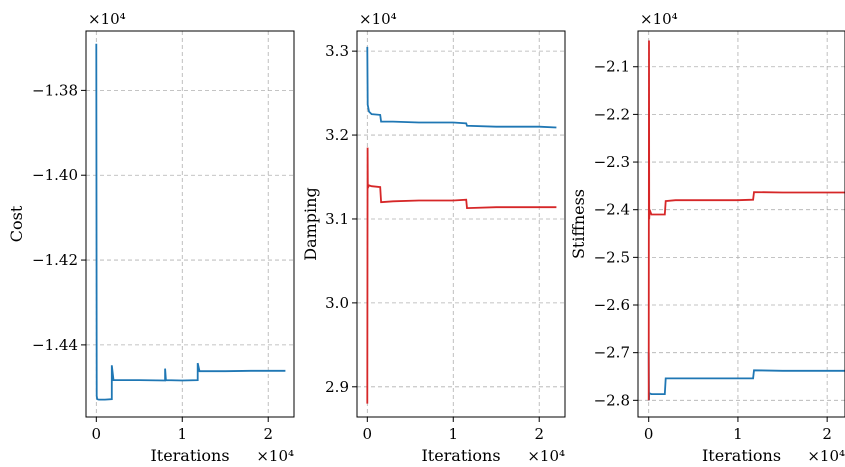 This screenshot has height=467, width=845. What do you see at coordinates (612, 114) in the screenshot?
I see `y-tick-label: −2.2` at bounding box center [612, 114].